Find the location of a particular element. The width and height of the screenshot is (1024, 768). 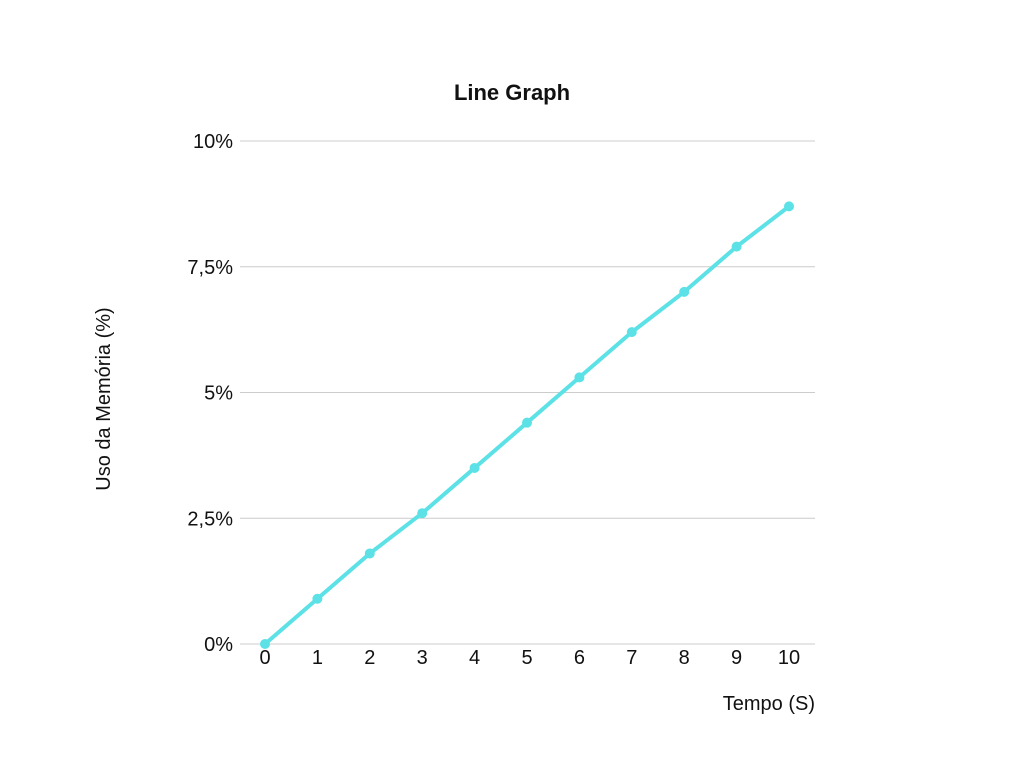

x-axis-label: Tempo (S) is located at coordinates (769, 704).